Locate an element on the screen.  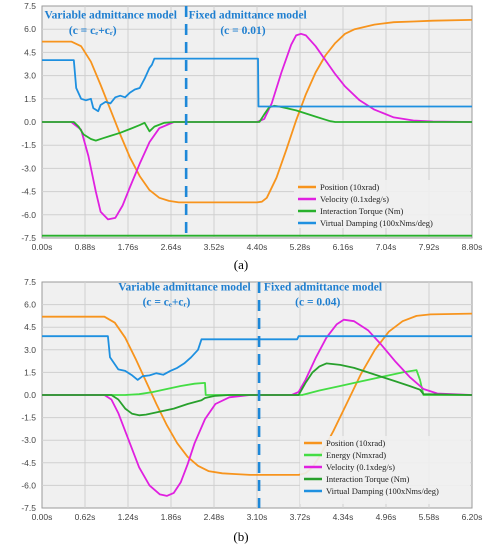
y-tick-labels-b: 7.5 6.0 4.5 3.0 1.5 0.0 -1.5 -3.0 -4.5 -6.0 -7.5 is located at coordinates (28, 395).